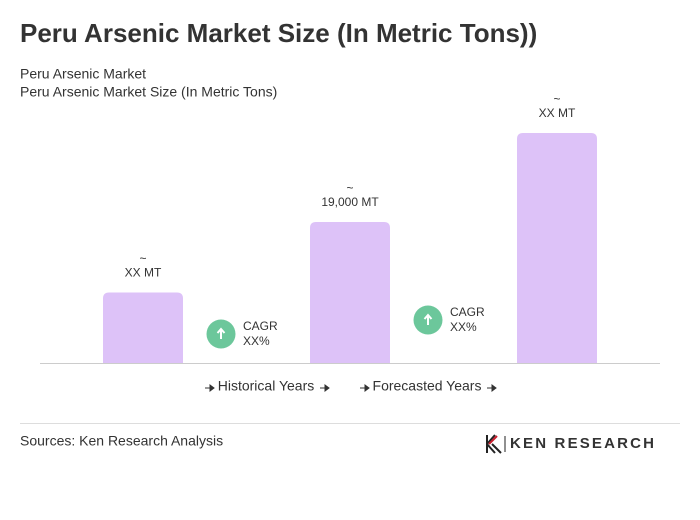  What do you see at coordinates (351, 388) in the screenshot?
I see `arrow-icons` at bounding box center [351, 388].